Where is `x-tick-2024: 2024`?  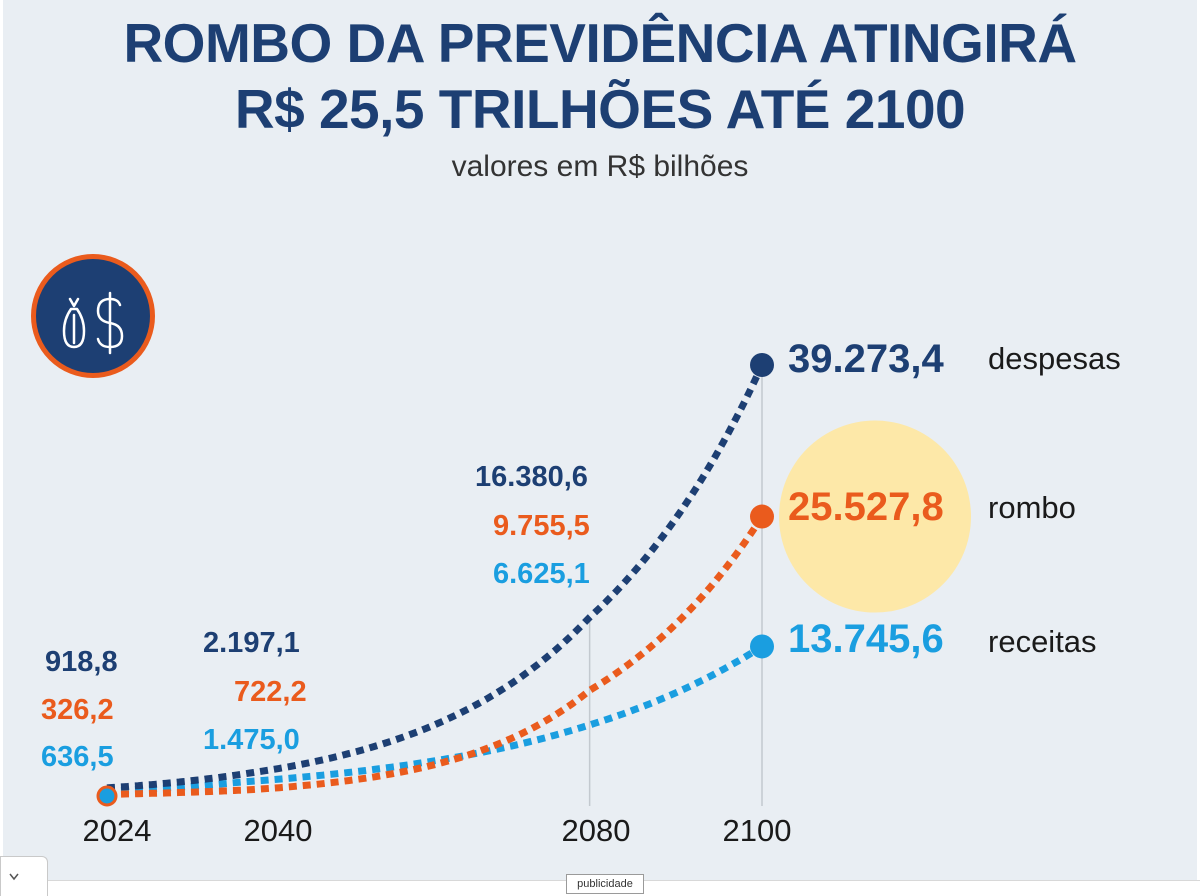
x-tick-2024: 2024 is located at coordinates (117, 830).